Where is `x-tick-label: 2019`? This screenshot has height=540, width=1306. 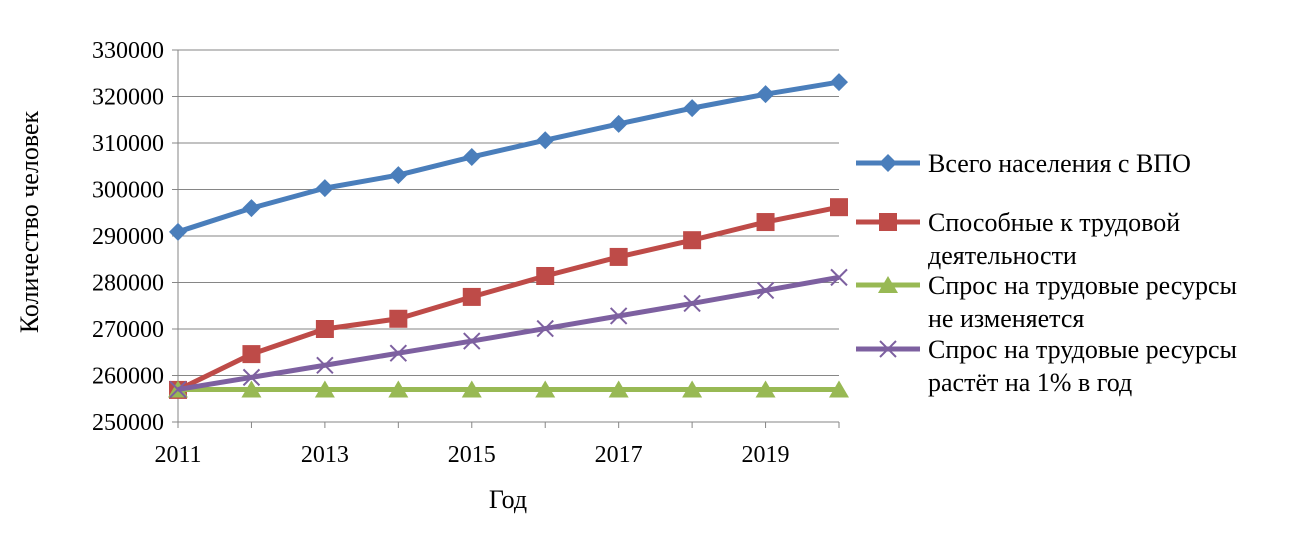
x-tick-label: 2019 is located at coordinates (766, 455).